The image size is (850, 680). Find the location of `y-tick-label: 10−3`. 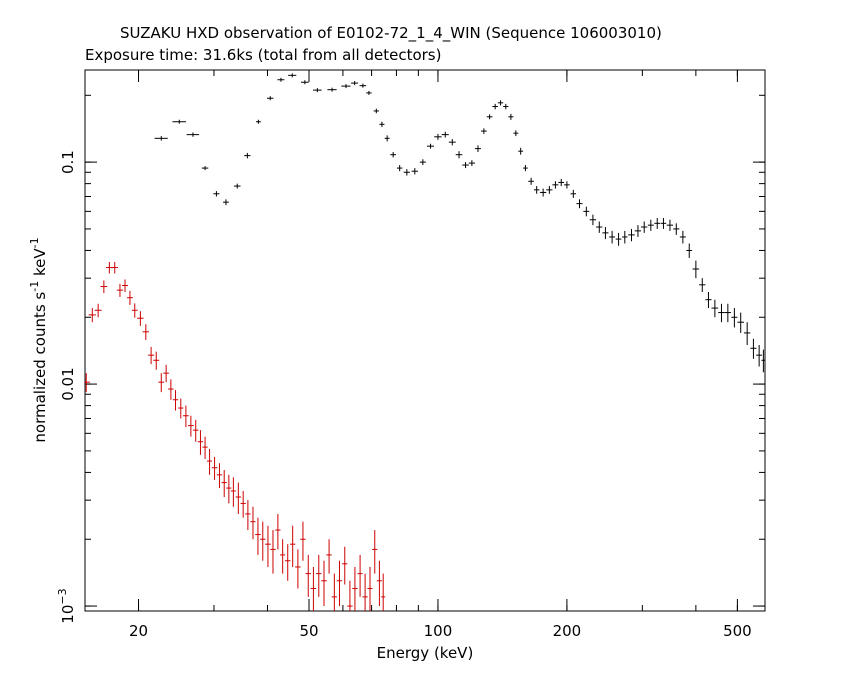

y-tick-label: 10−3 is located at coordinates (66, 605).